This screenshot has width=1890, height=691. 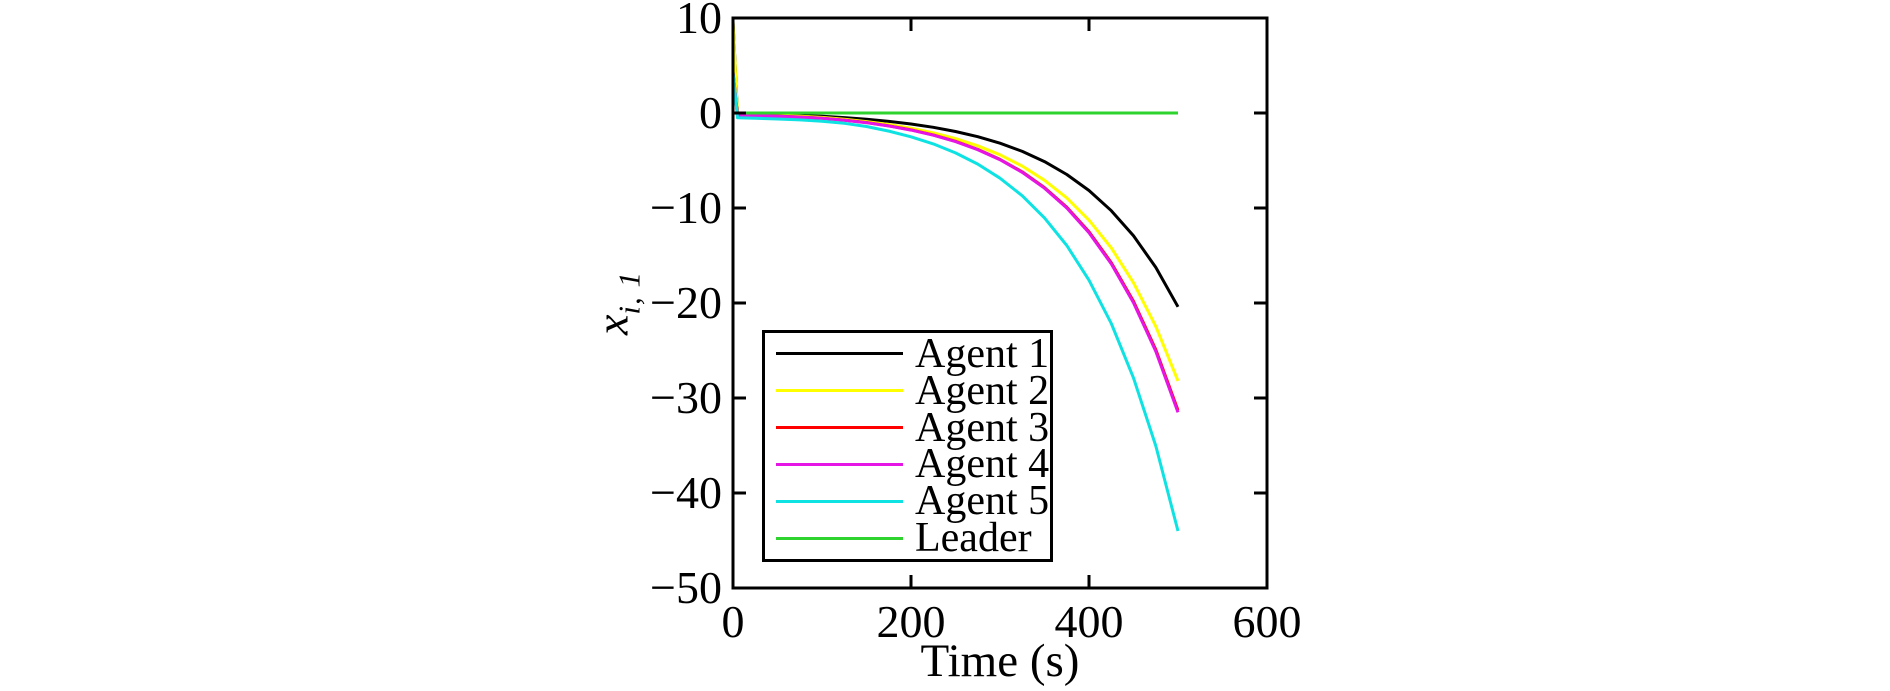 I want to click on legend-item: Leader, so click(x=907, y=538).